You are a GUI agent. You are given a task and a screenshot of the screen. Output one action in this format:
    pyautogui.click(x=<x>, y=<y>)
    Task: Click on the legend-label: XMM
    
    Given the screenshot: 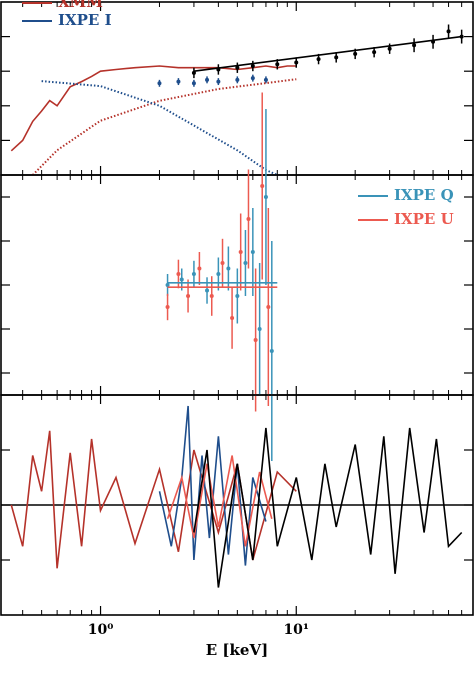 What is the action you would take?
    pyautogui.click(x=80, y=5)
    